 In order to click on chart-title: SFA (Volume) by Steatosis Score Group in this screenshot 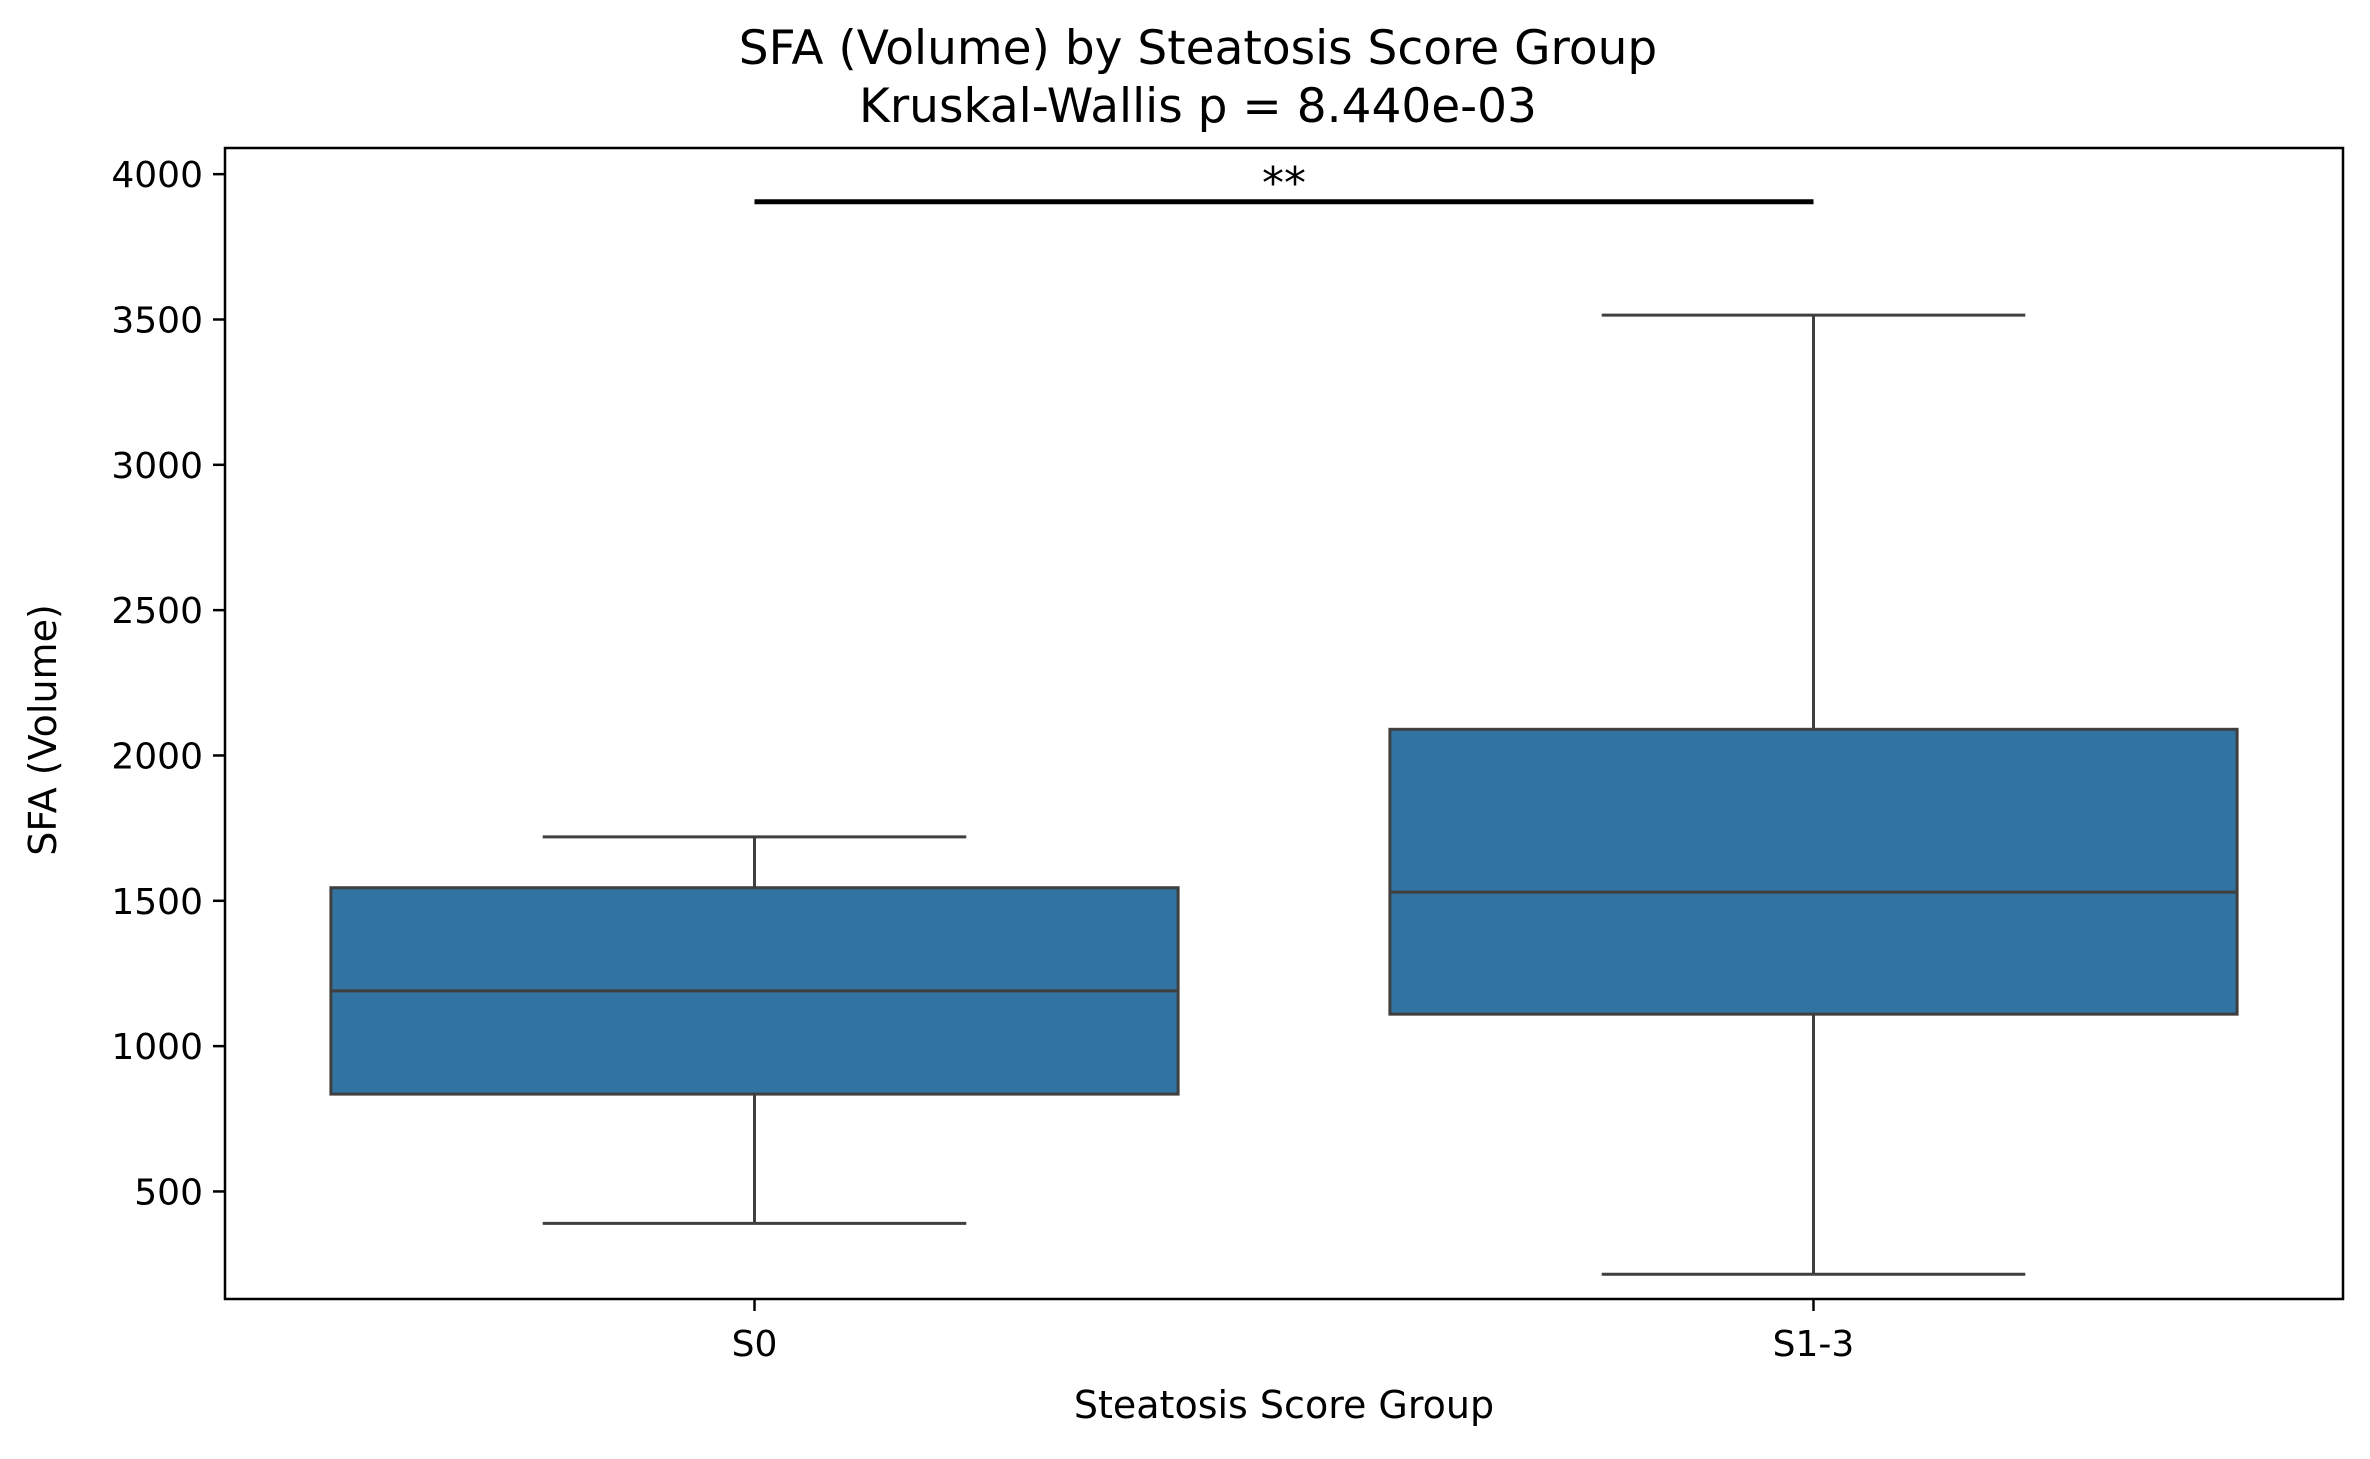, I will do `click(1198, 48)`.